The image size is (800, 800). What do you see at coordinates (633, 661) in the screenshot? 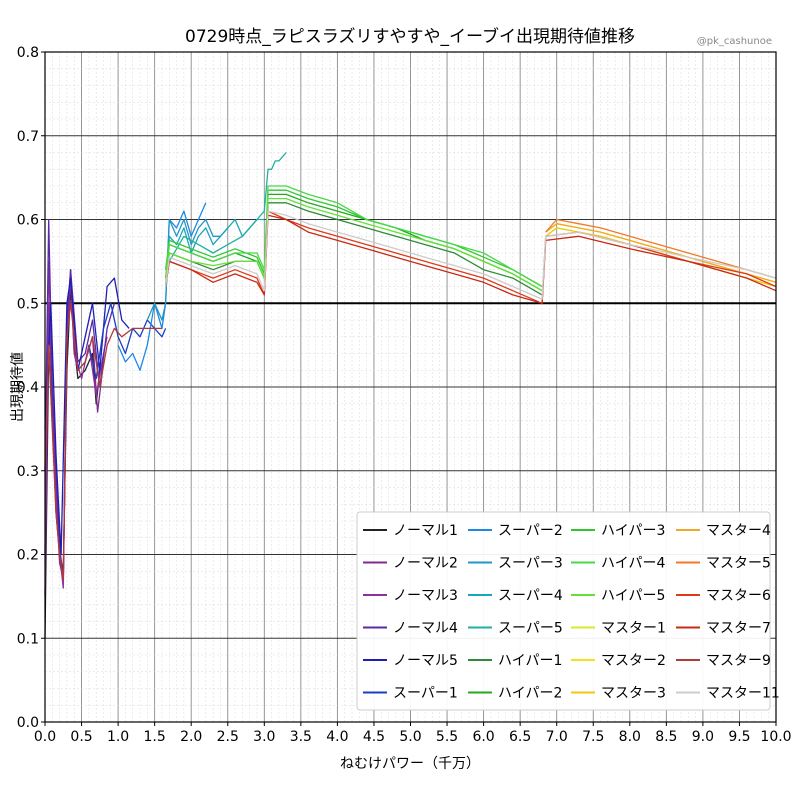
I see `legend-entry-label: マスター2` at bounding box center [633, 661].